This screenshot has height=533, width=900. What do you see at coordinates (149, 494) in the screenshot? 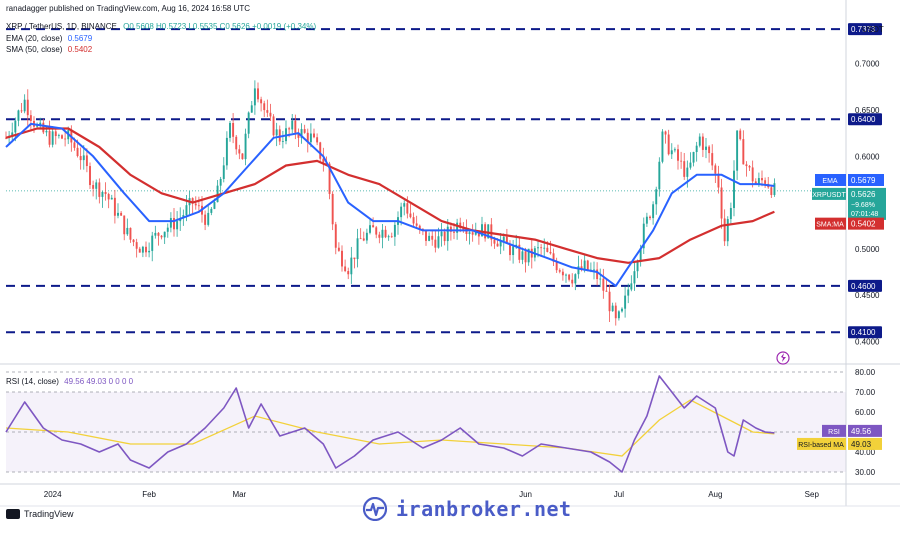
I see `time-tick-label: Feb` at bounding box center [149, 494].